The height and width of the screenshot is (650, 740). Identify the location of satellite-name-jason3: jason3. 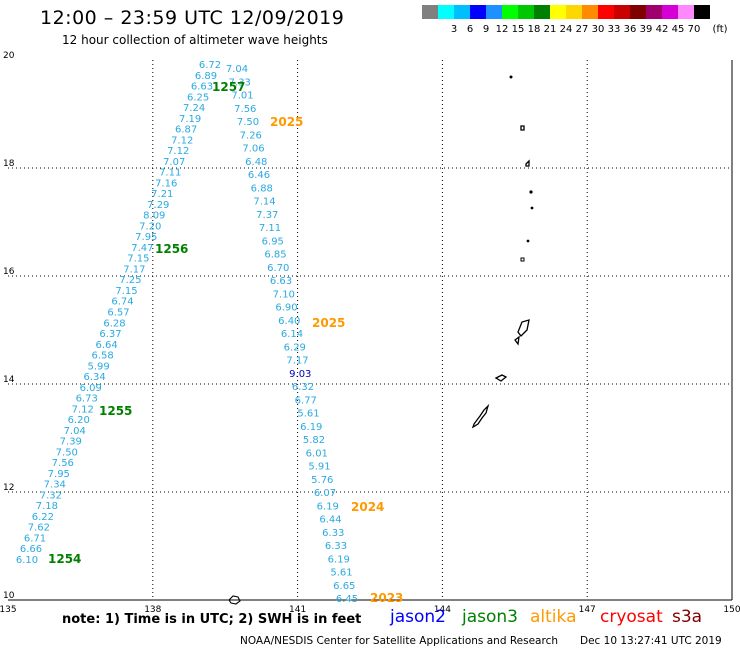
(490, 617).